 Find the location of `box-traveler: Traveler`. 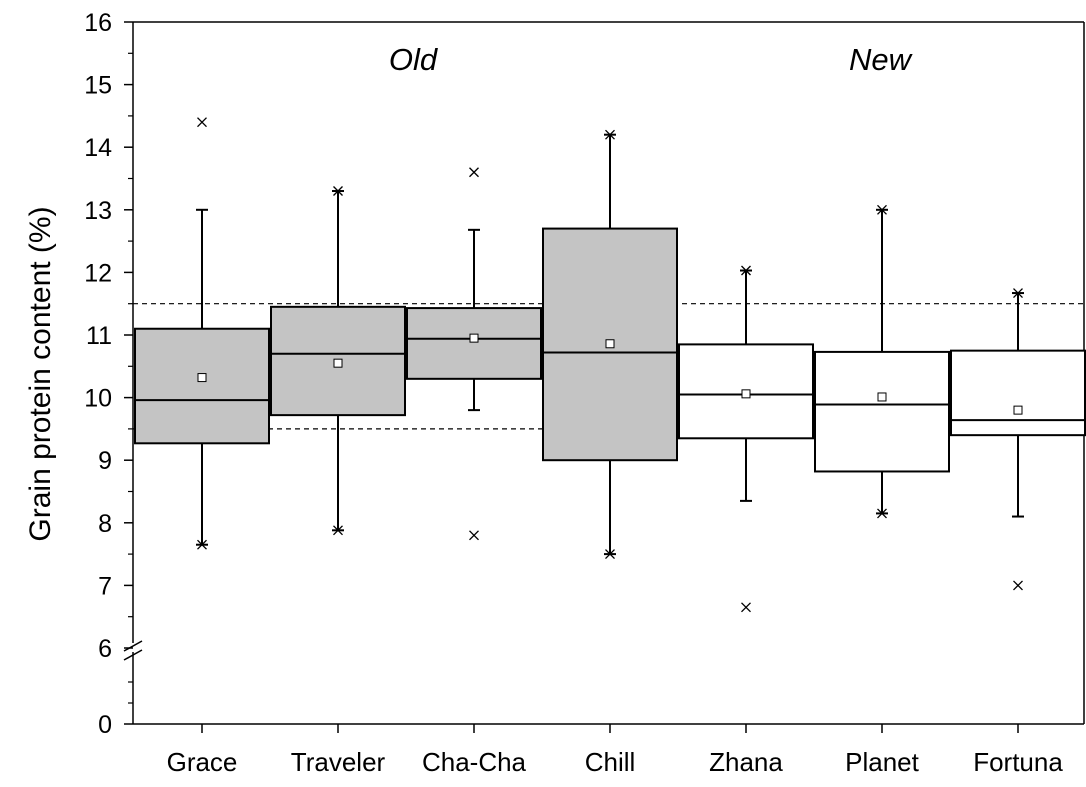

box-traveler: Traveler is located at coordinates (338, 481).